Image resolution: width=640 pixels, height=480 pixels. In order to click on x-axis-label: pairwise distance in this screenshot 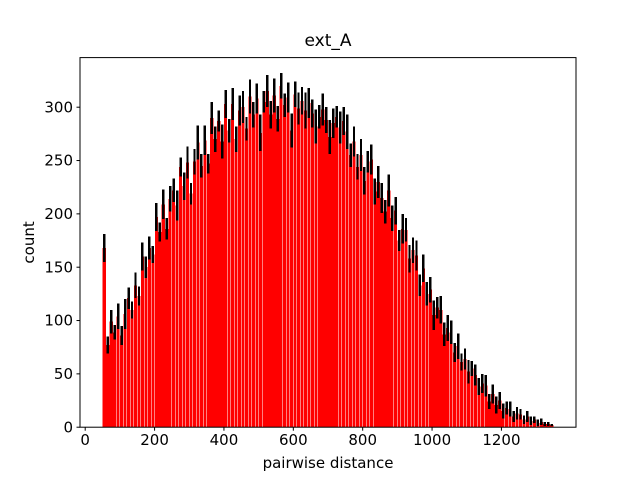, I will do `click(328, 463)`.